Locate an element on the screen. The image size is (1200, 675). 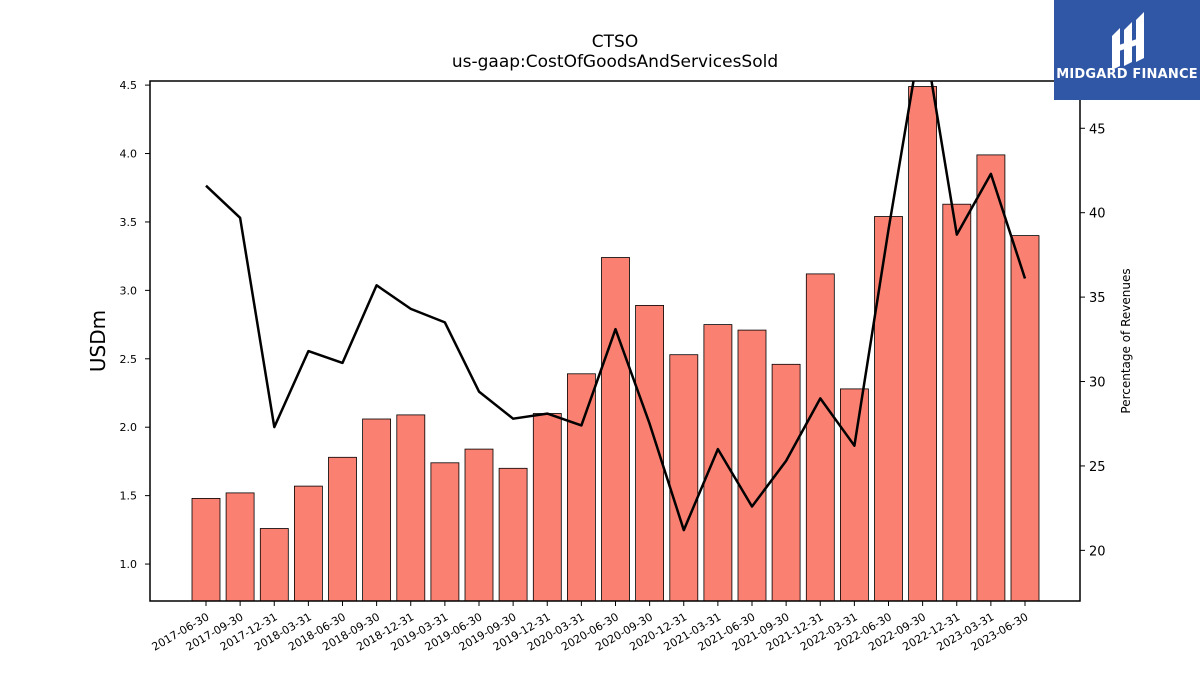
y-axis-label: USDm is located at coordinates (98, 341).